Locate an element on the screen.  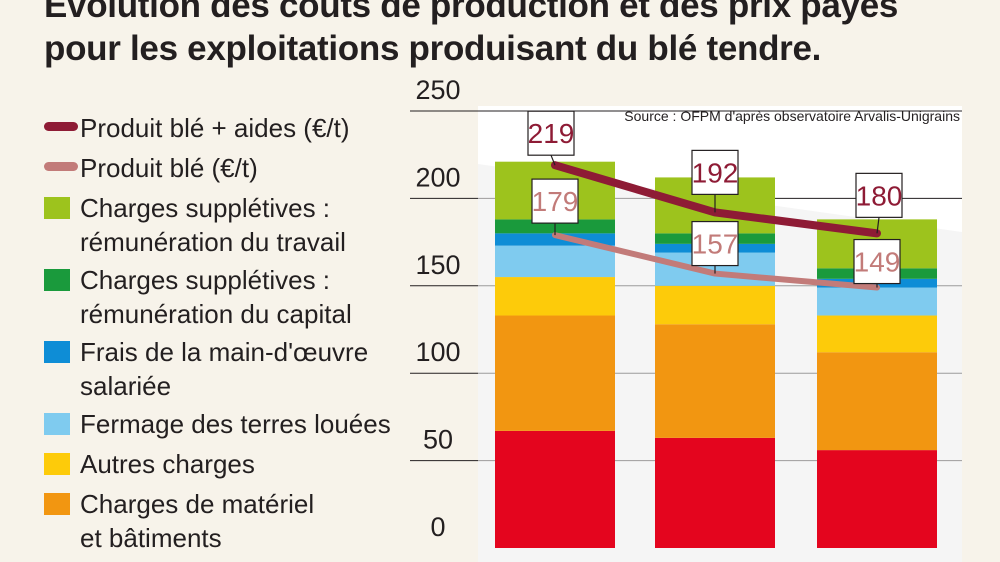
legend-label: salariée is located at coordinates (126, 386).